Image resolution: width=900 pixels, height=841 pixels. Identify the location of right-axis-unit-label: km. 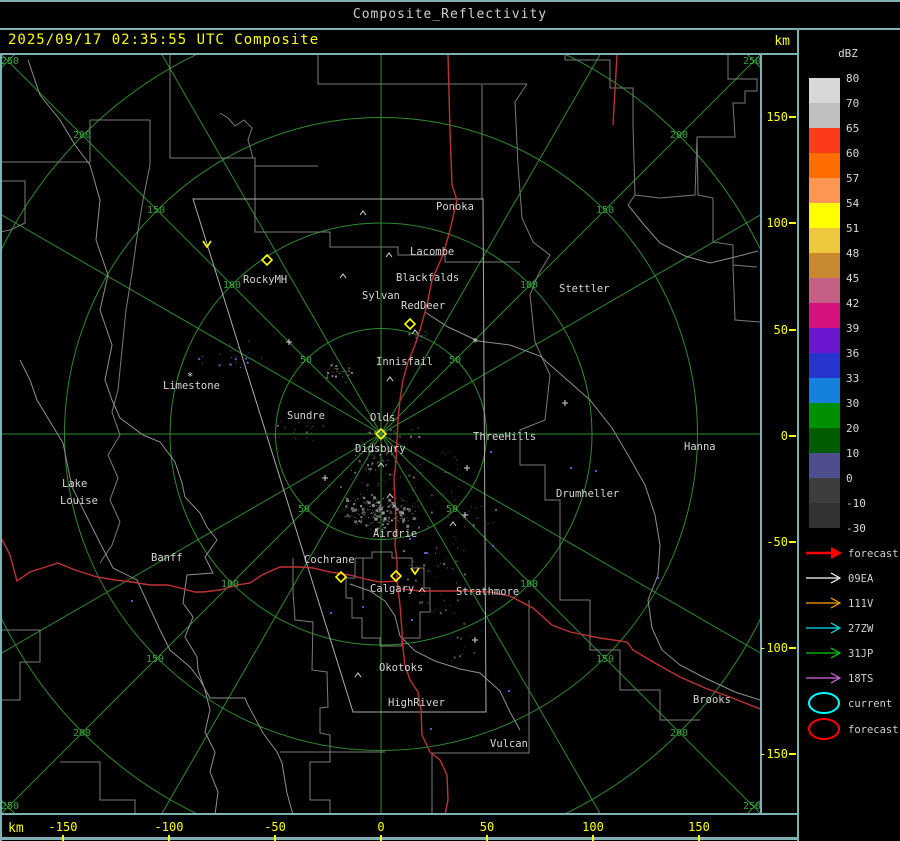
(782, 41).